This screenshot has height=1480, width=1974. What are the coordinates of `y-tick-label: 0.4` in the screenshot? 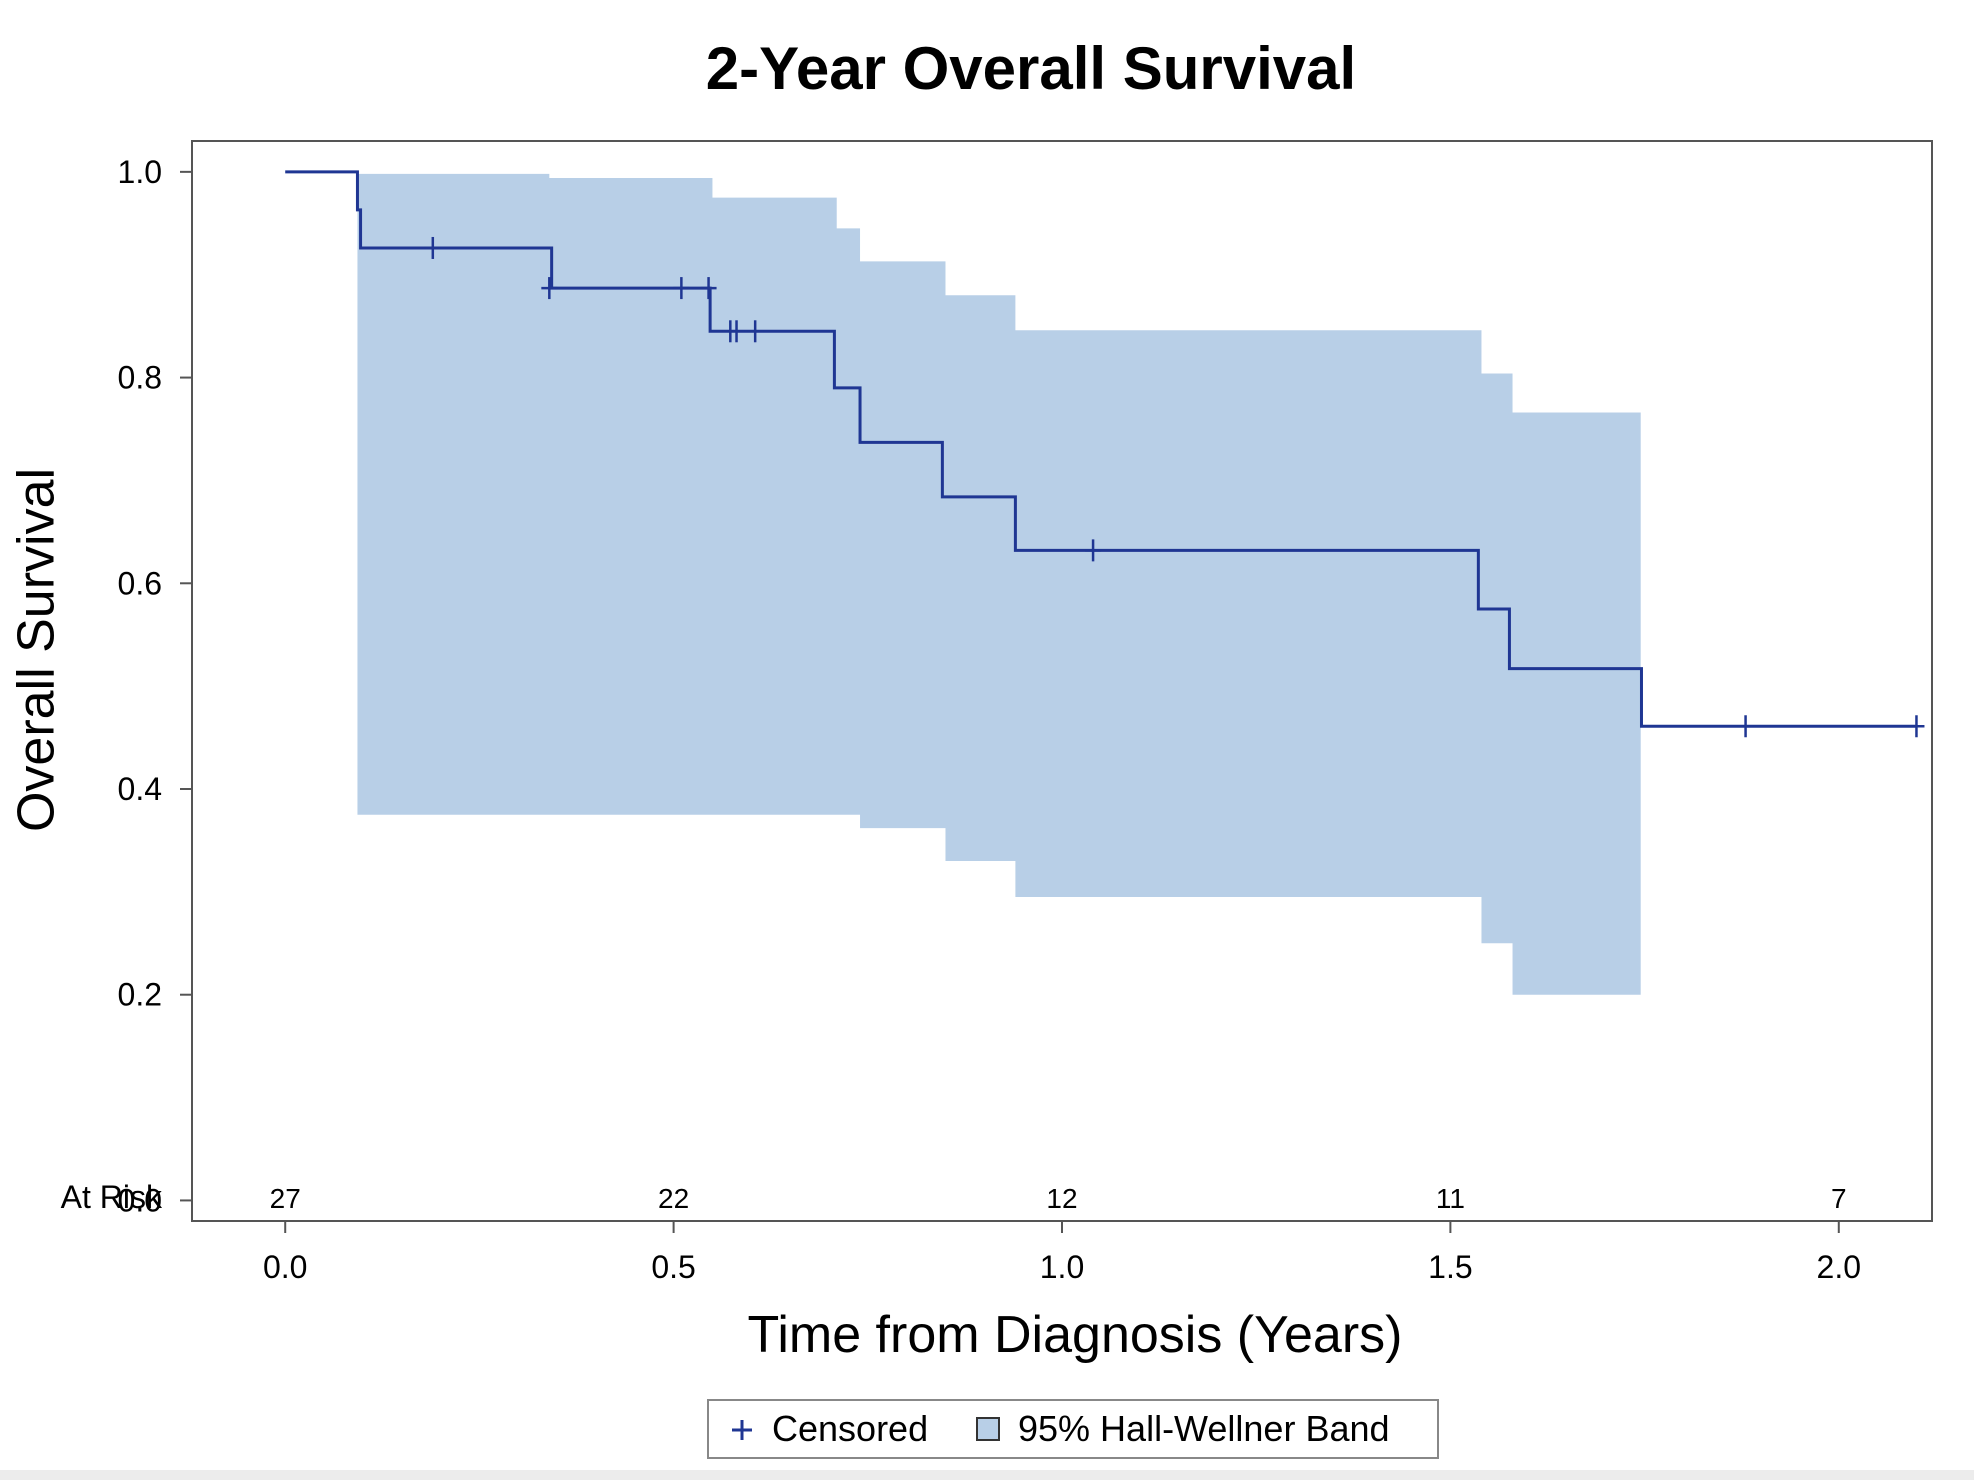 It's located at (140, 789).